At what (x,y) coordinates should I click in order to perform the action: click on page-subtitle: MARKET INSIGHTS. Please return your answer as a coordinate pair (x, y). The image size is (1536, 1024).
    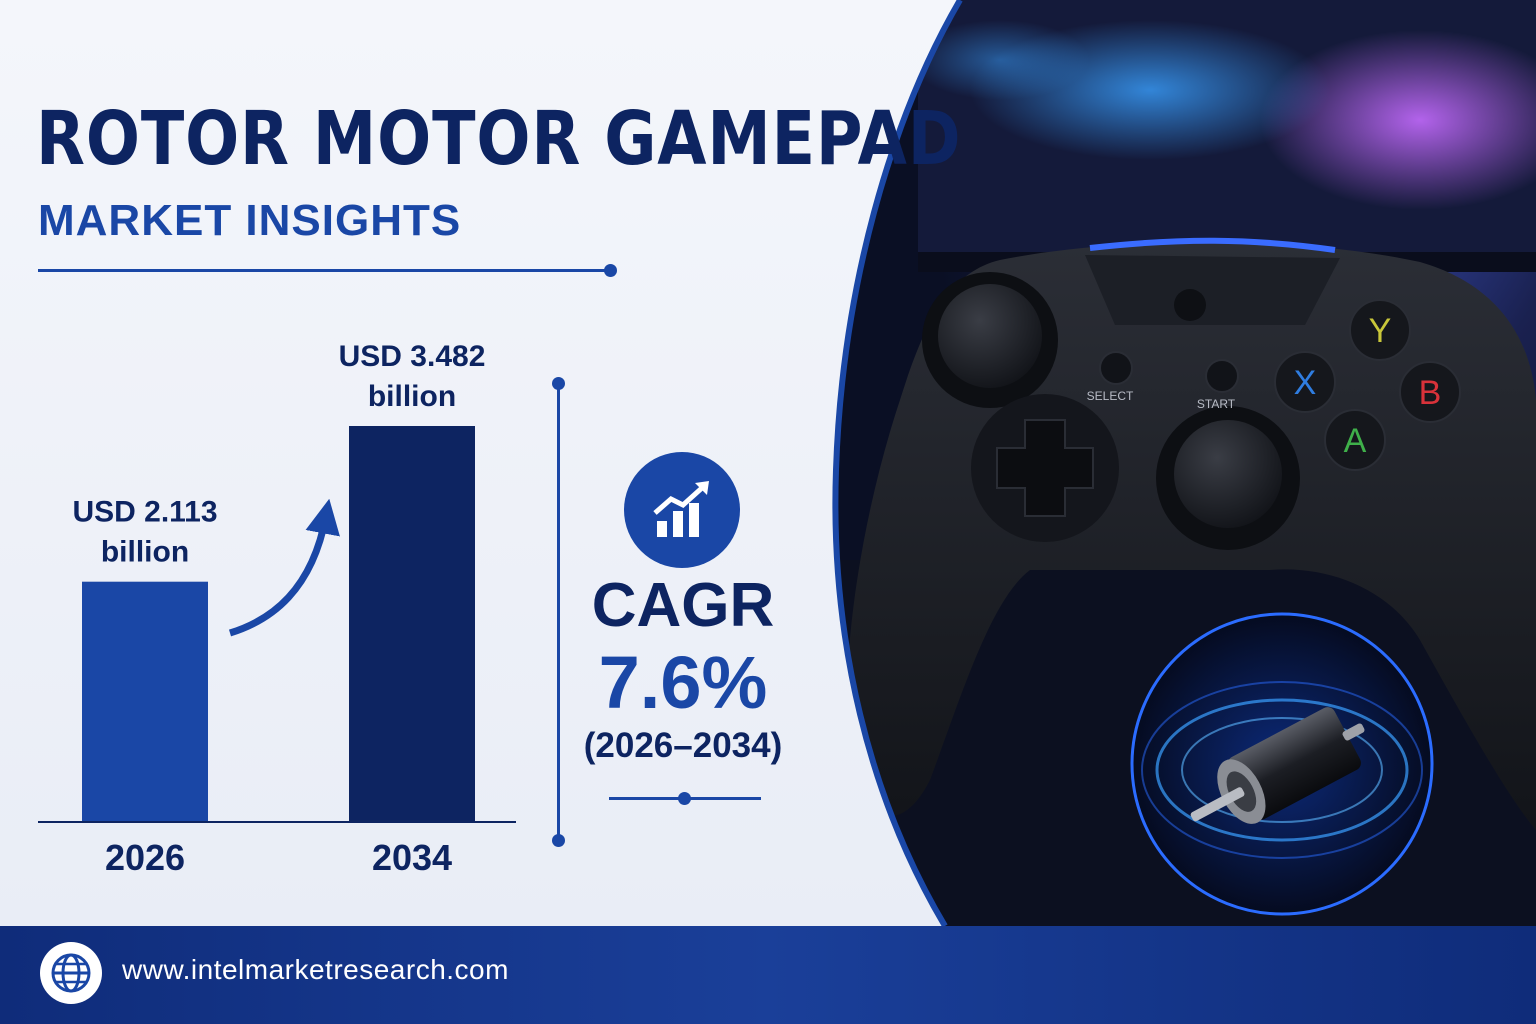
    Looking at the image, I should click on (250, 220).